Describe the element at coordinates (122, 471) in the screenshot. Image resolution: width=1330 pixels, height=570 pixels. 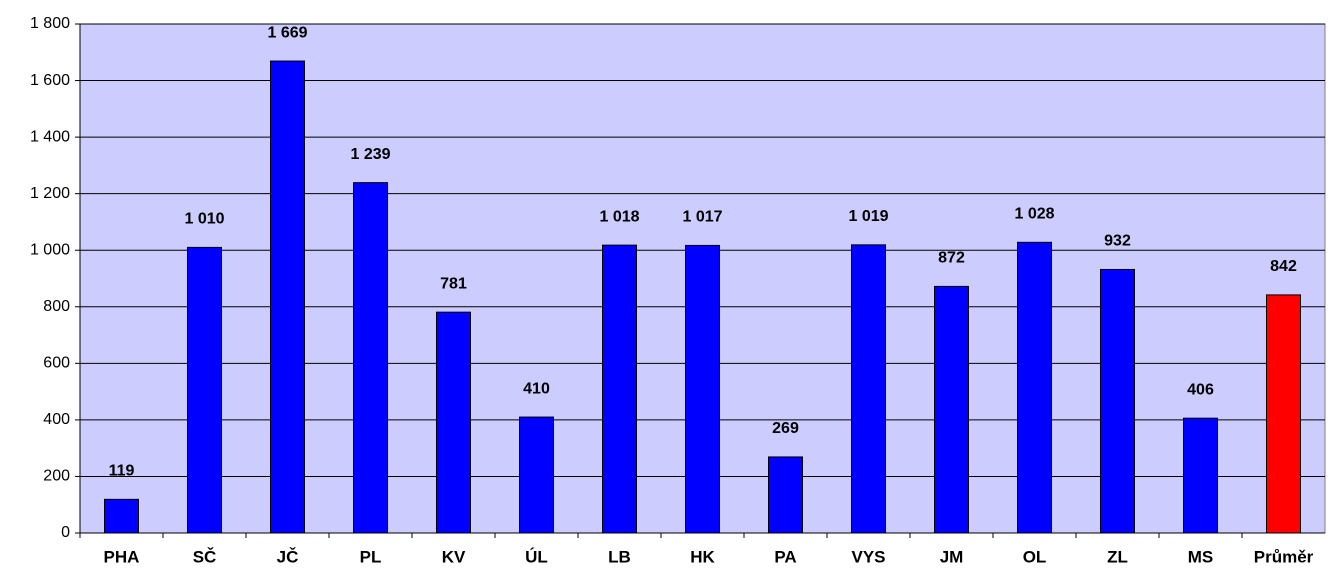
I see `value-label: 119` at that location.